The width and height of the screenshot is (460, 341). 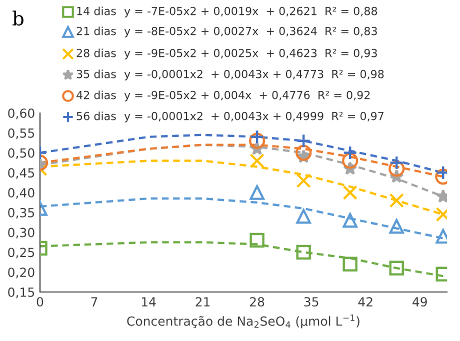 I want to click on y-tick-label: 0,60, so click(x=21, y=114).